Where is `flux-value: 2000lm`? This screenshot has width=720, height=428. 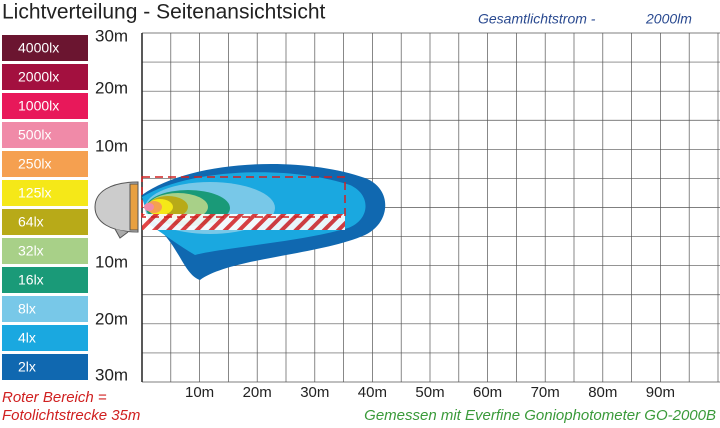
flux-value: 2000lm is located at coordinates (668, 19).